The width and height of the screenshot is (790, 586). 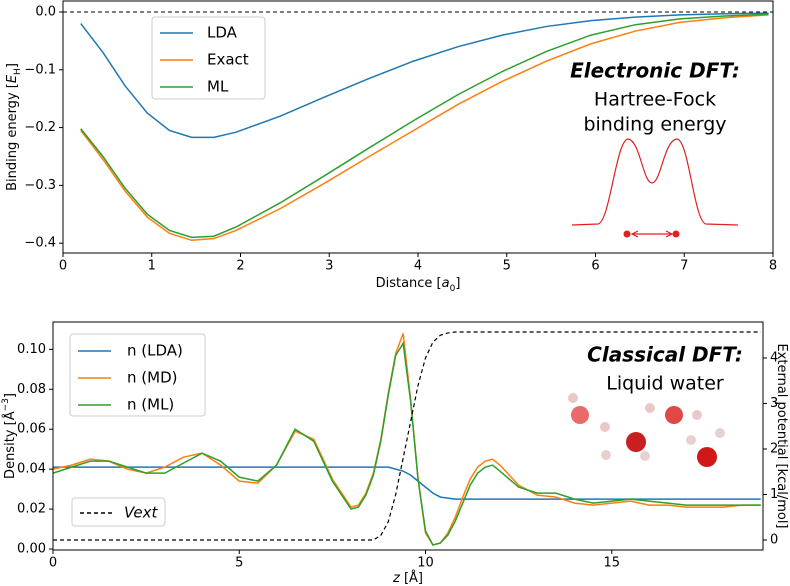 I want to click on y-tick-label: 0.04, so click(x=31, y=469).